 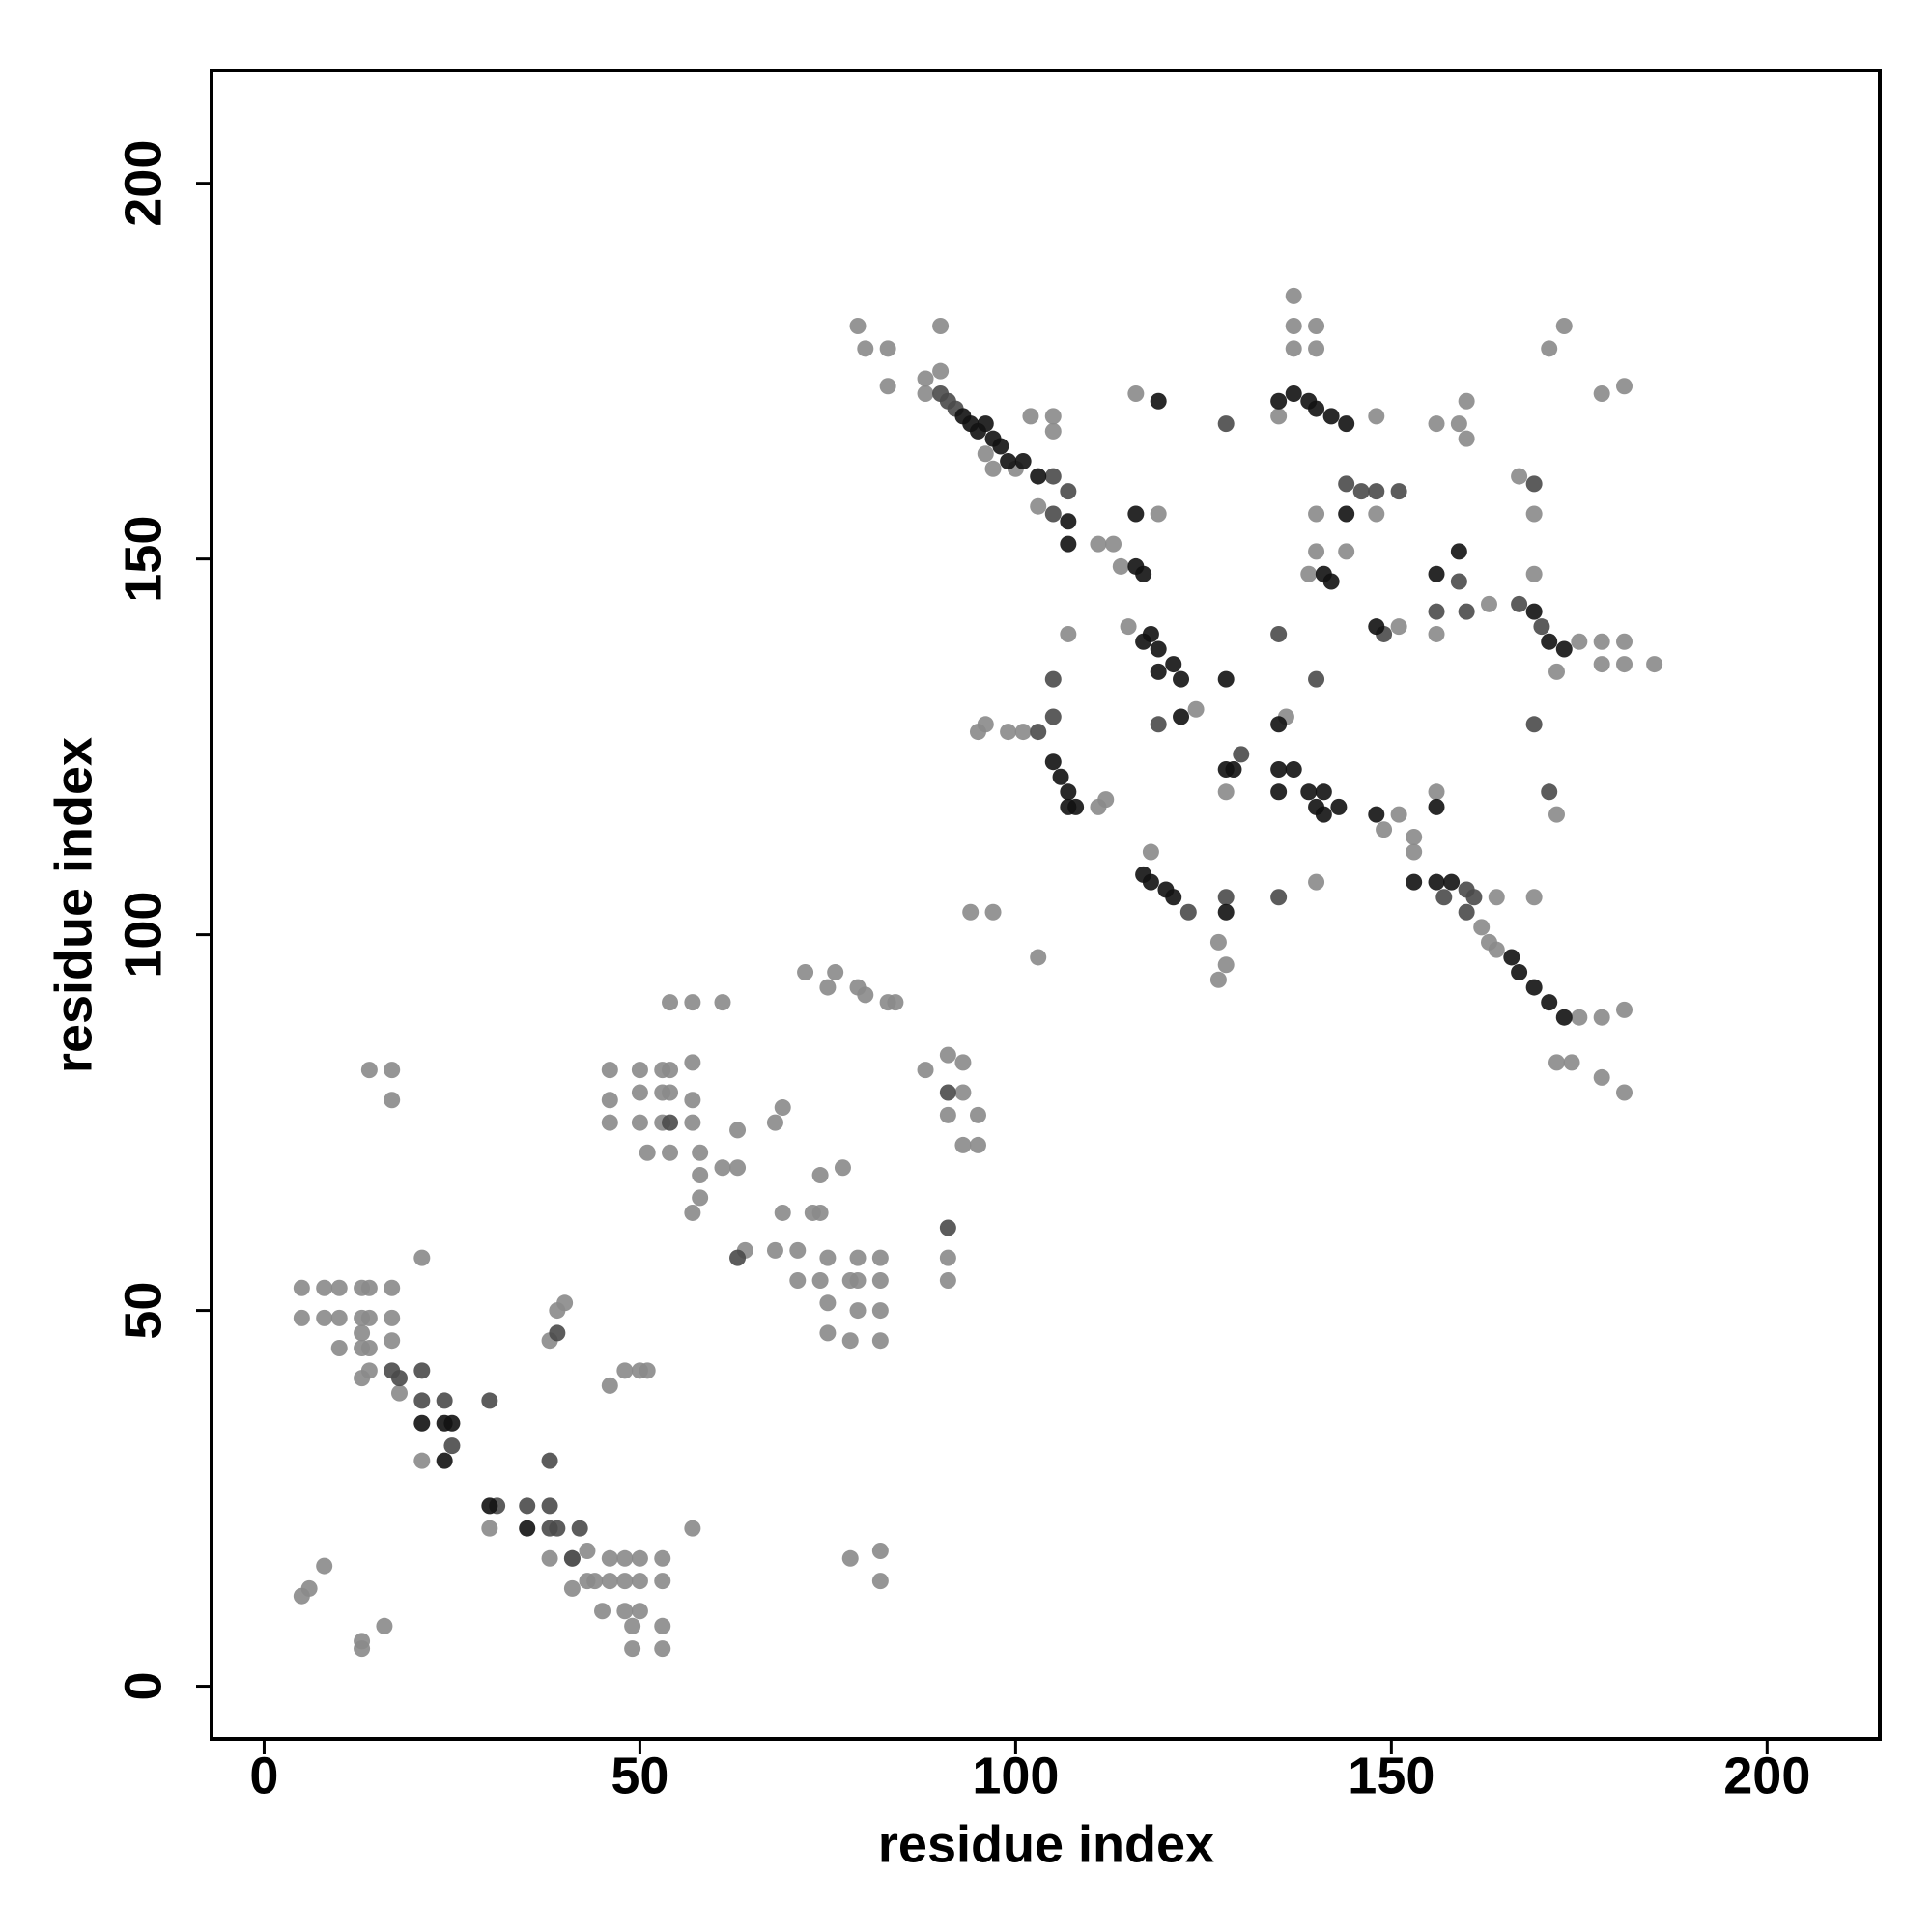 What do you see at coordinates (639, 1775) in the screenshot?
I see `x-tick-label: 50` at bounding box center [639, 1775].